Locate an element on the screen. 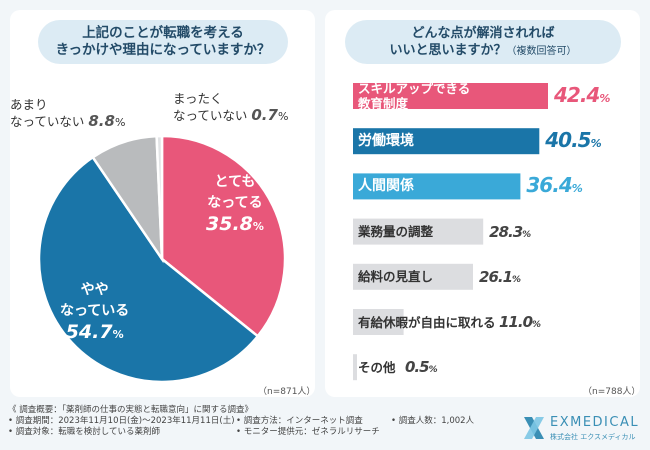 The height and width of the screenshot is (450, 650). bar-label-6-line-0: その他 is located at coordinates (377, 367).